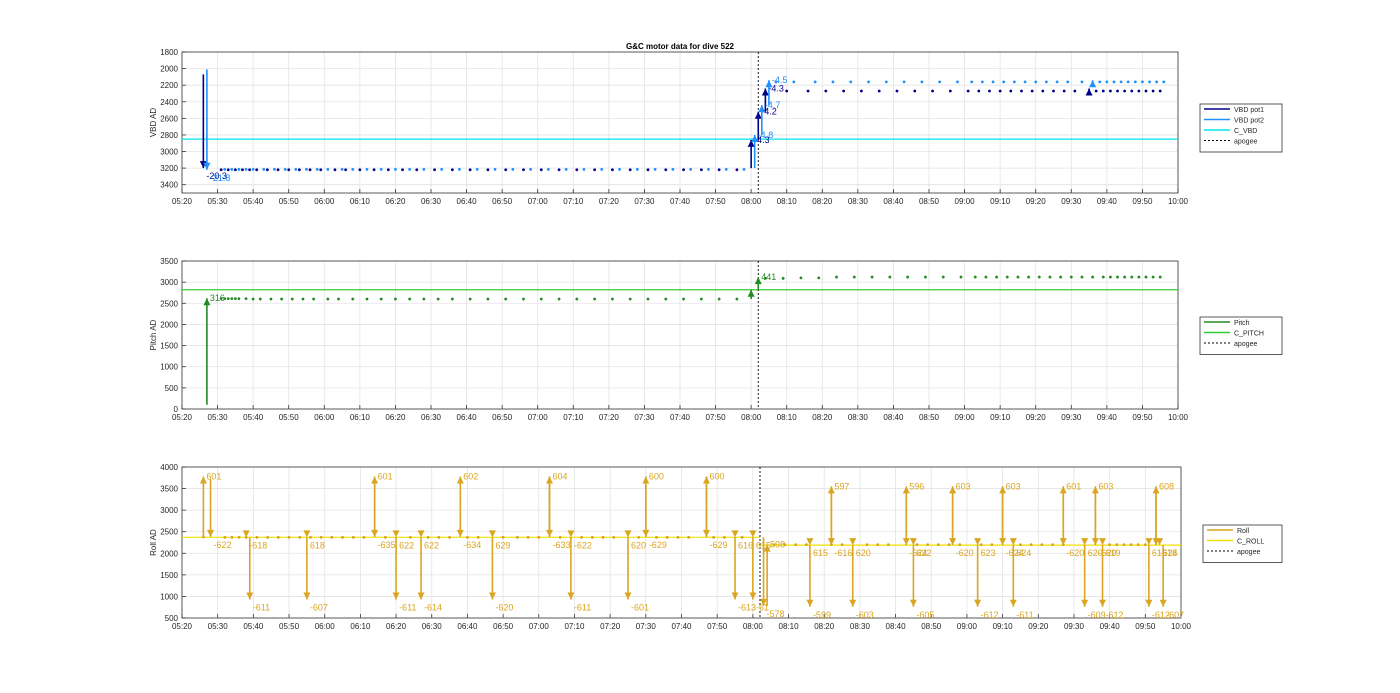 The width and height of the screenshot is (1400, 693). What do you see at coordinates (609, 417) in the screenshot?
I see `x-tick-label: 07:20` at bounding box center [609, 417].